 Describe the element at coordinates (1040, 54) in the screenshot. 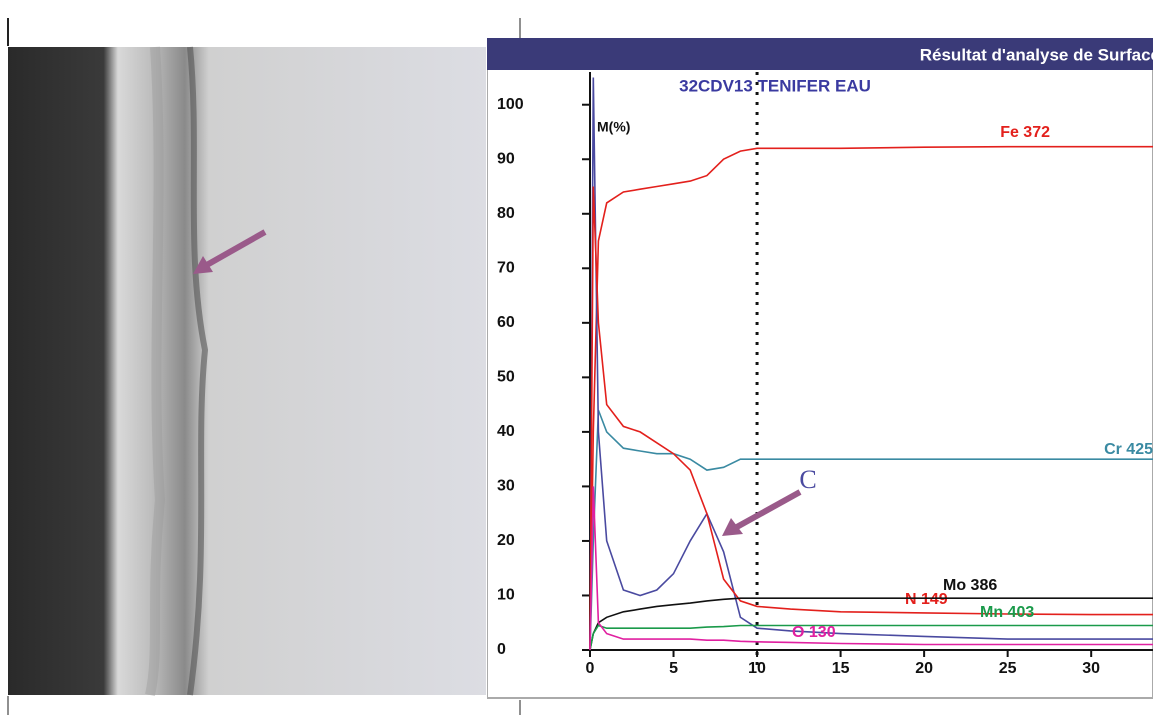

I see `chart-title: Résultat d'analyse de Surface` at that location.